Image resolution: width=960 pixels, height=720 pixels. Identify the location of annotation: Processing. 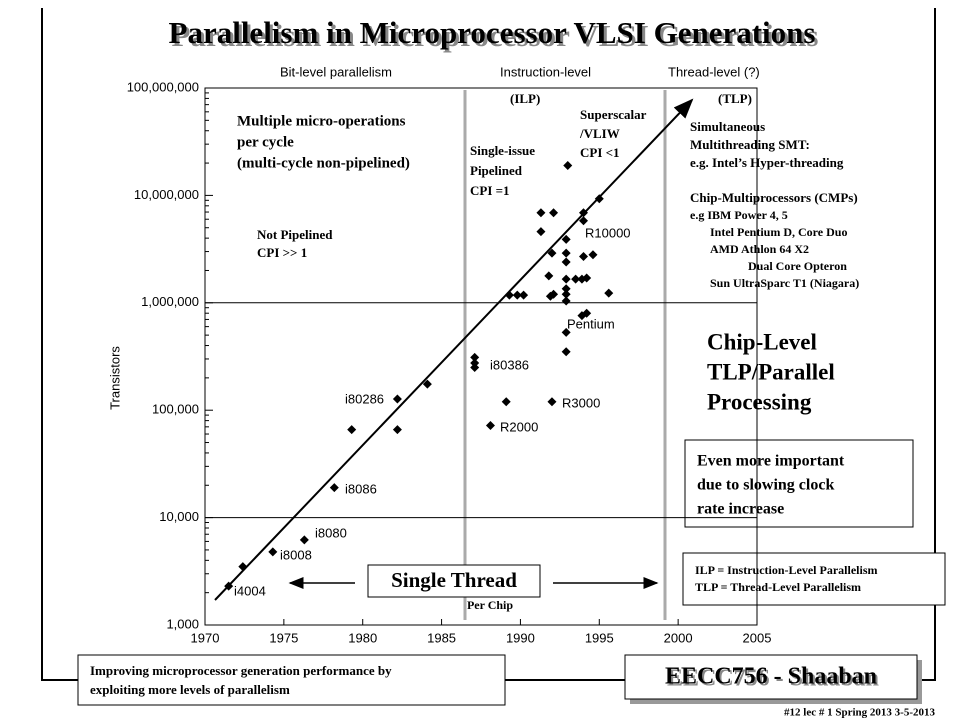
(759, 401).